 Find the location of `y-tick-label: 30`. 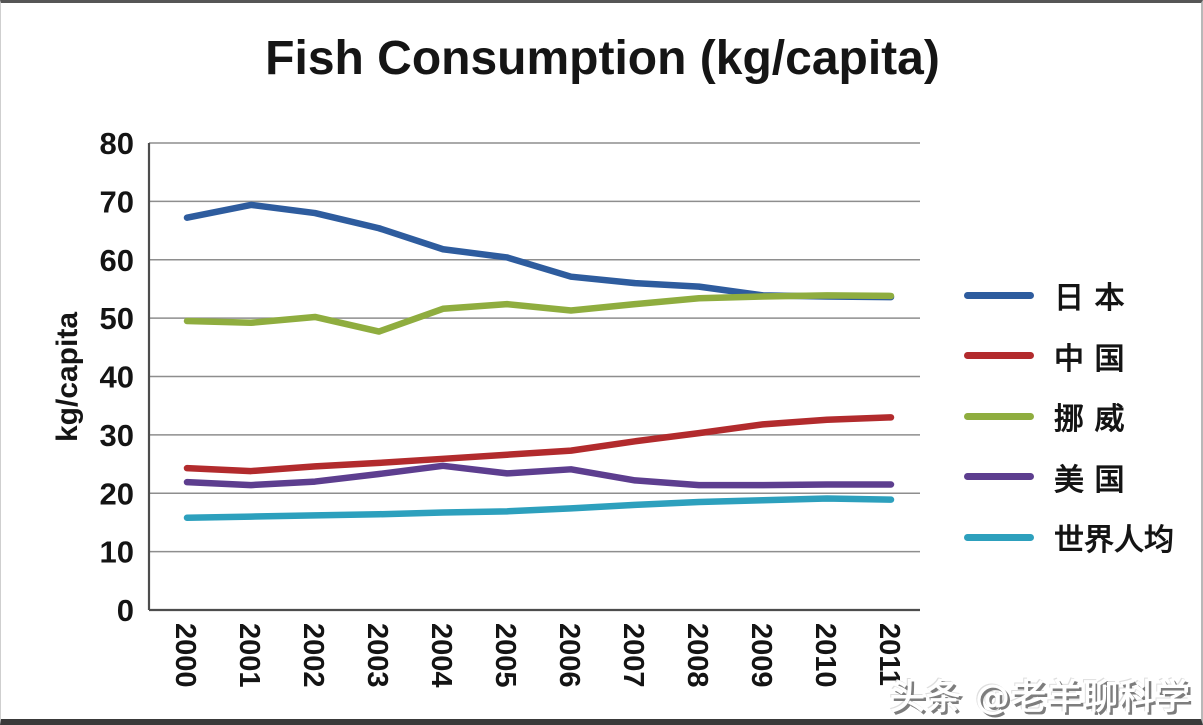

y-tick-label: 30 is located at coordinates (117, 435).